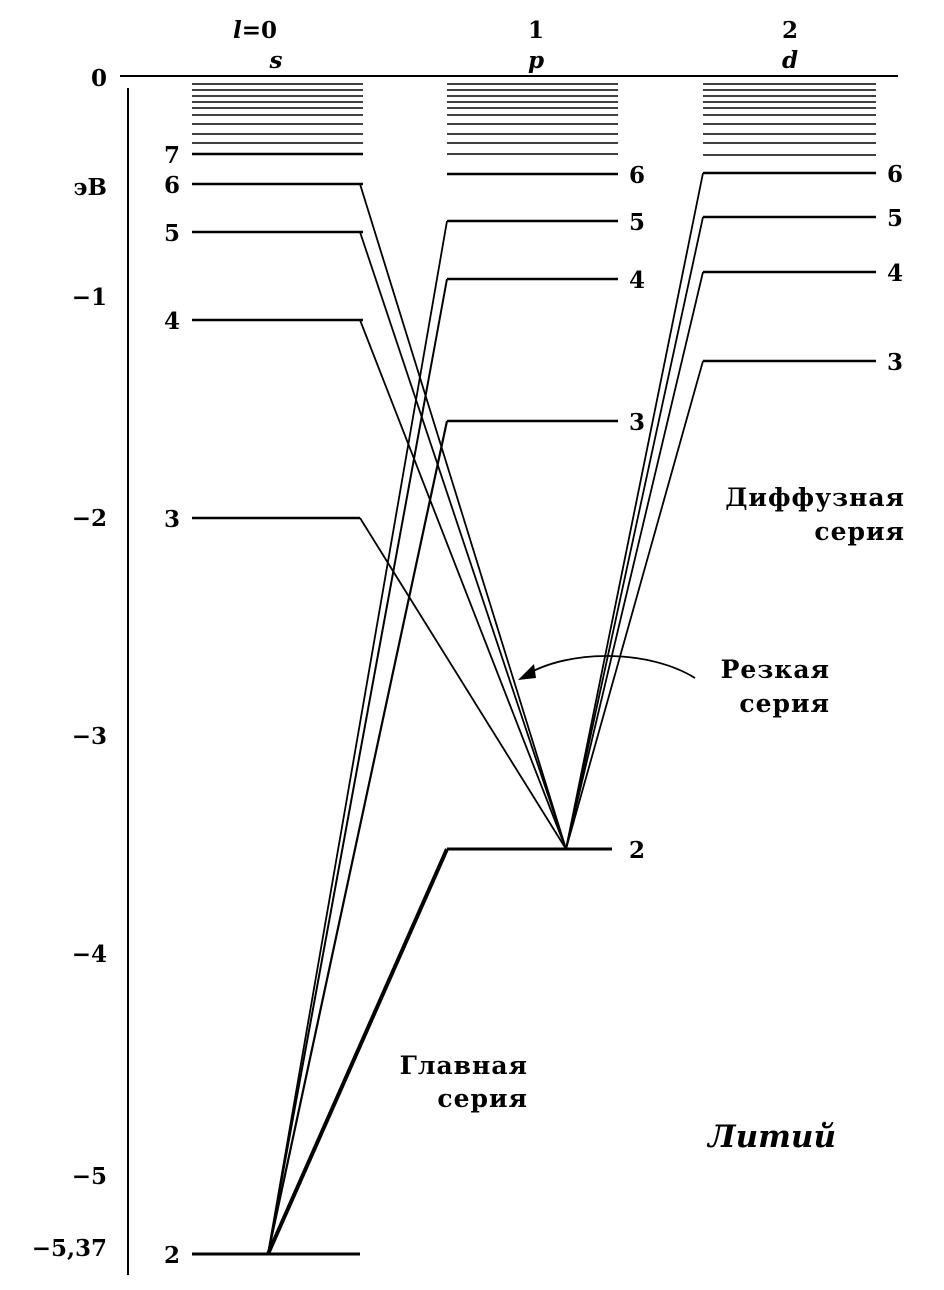 This screenshot has width=944, height=1290. I want to click on column-d-letter: d, so click(790, 60).